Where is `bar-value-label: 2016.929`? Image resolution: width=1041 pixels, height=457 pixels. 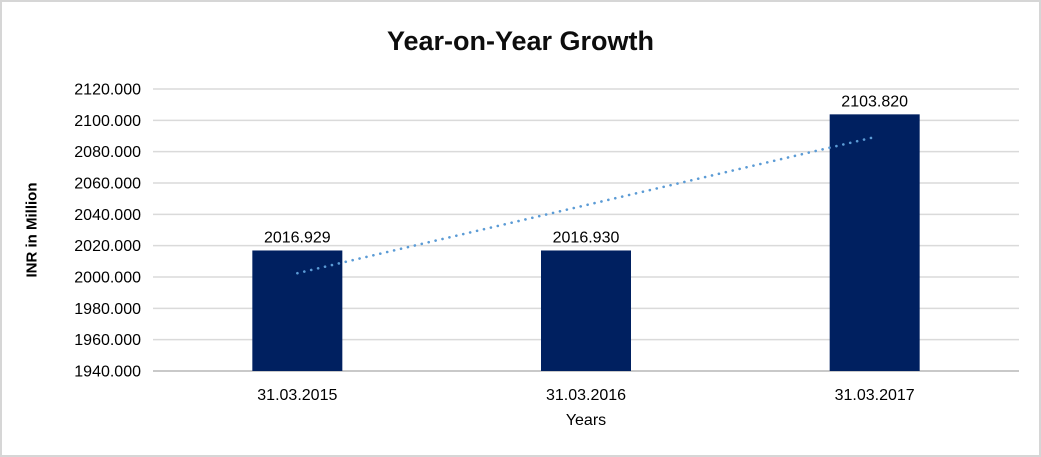 bar-value-label: 2016.929 is located at coordinates (297, 237).